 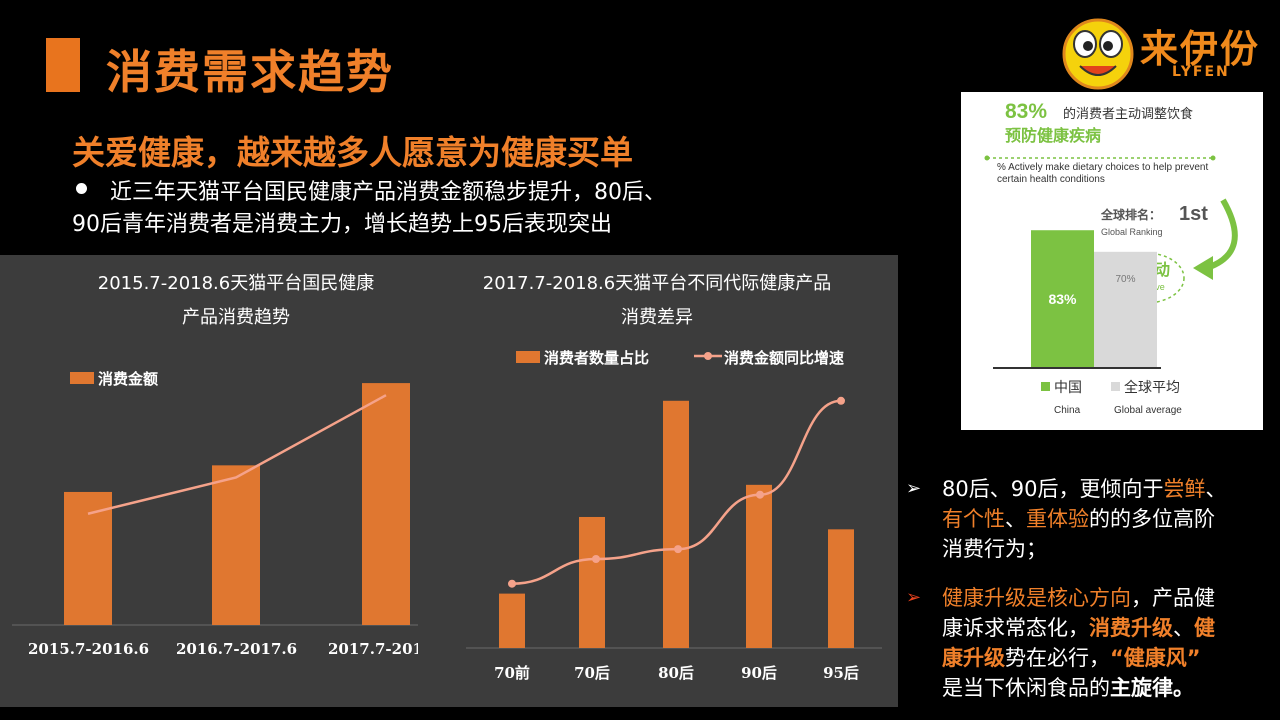 What do you see at coordinates (676, 673) in the screenshot?
I see `chart2-xtick-label: 80后` at bounding box center [676, 673].